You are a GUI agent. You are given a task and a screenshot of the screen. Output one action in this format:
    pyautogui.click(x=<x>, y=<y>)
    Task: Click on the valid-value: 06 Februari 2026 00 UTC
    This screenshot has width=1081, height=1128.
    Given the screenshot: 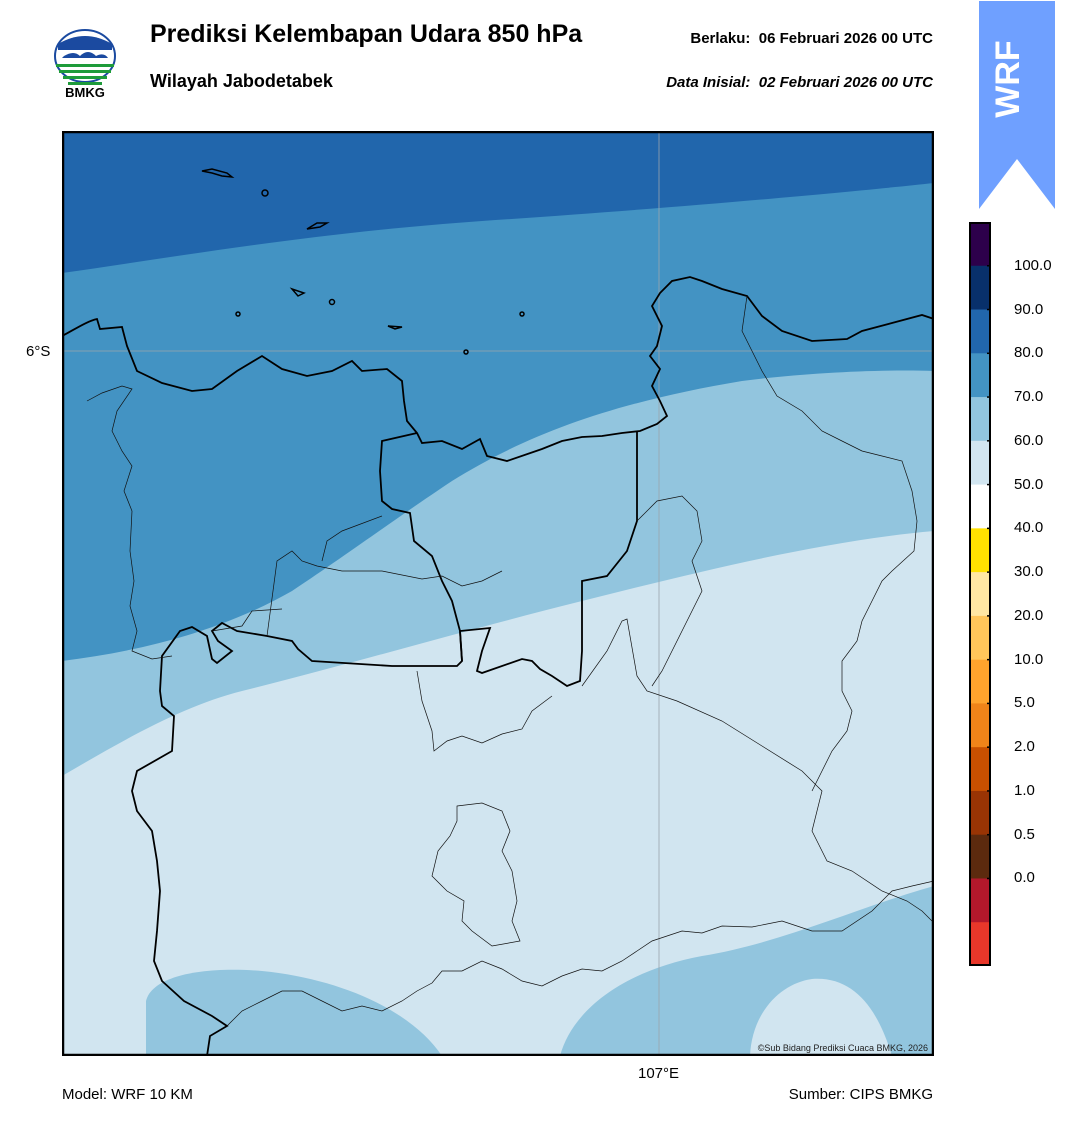 What is the action you would take?
    pyautogui.click(x=845, y=38)
    